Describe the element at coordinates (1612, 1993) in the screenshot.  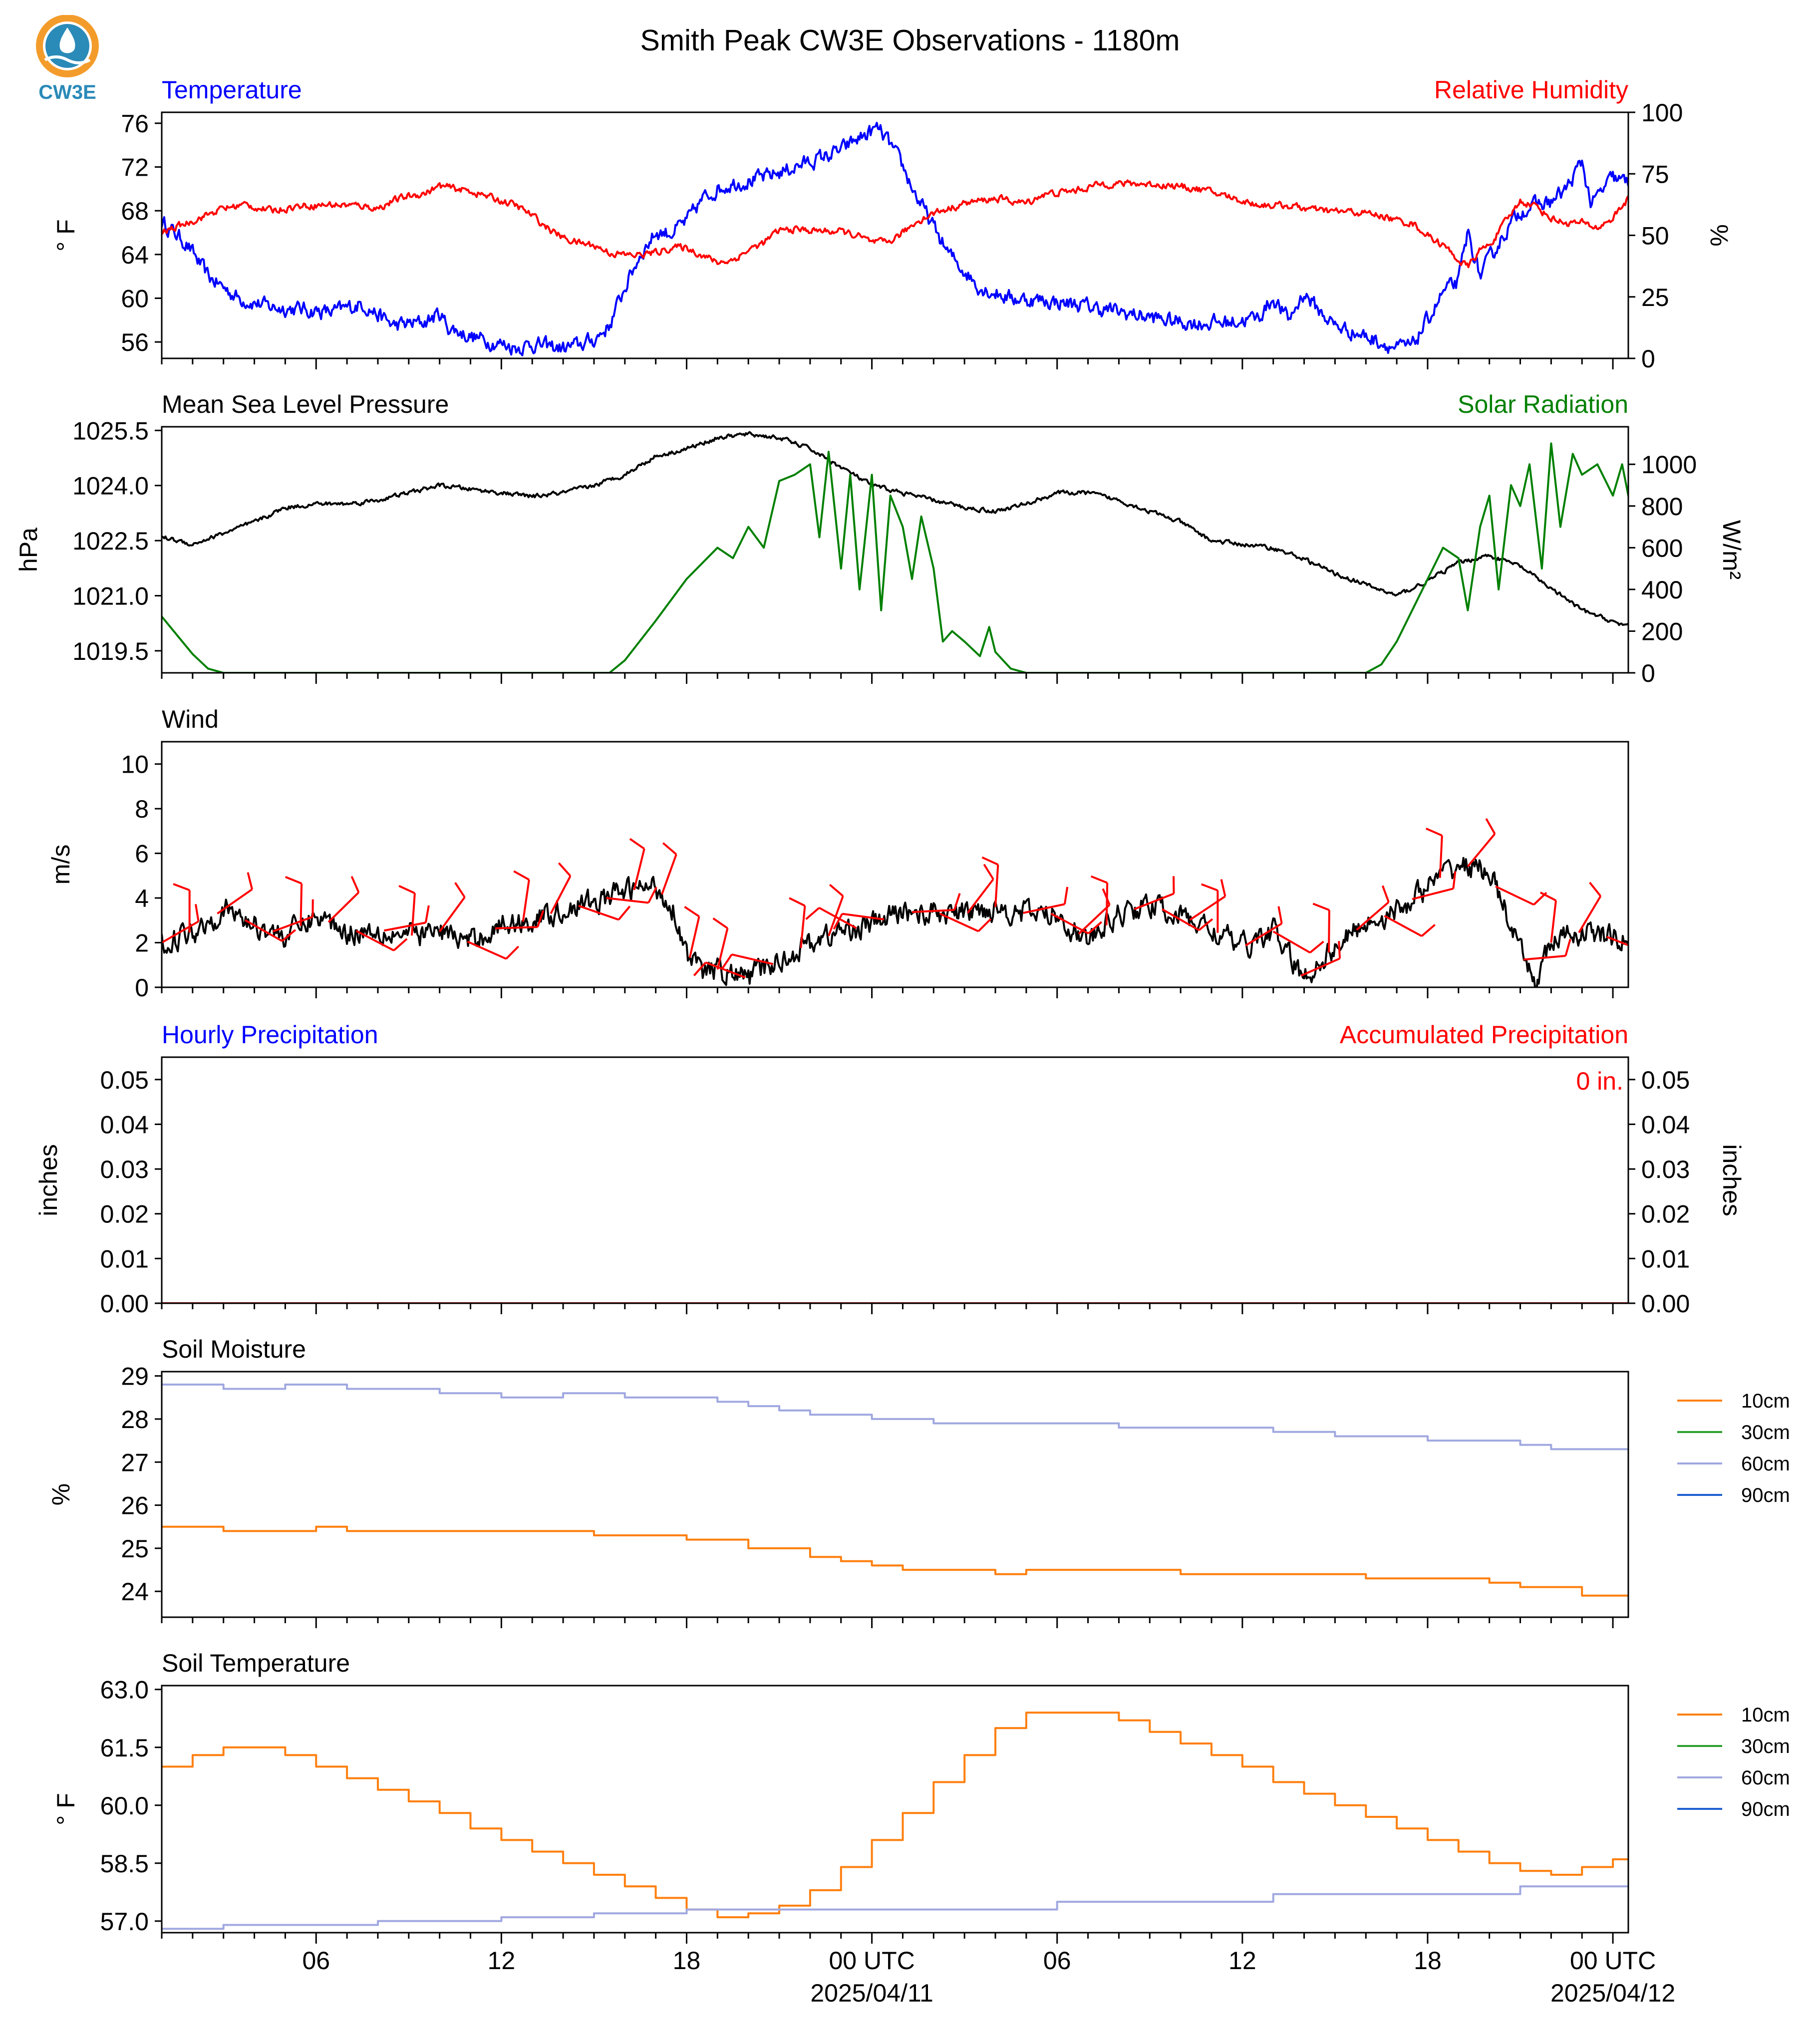
I see `x-date-label: 2025/04/12` at that location.